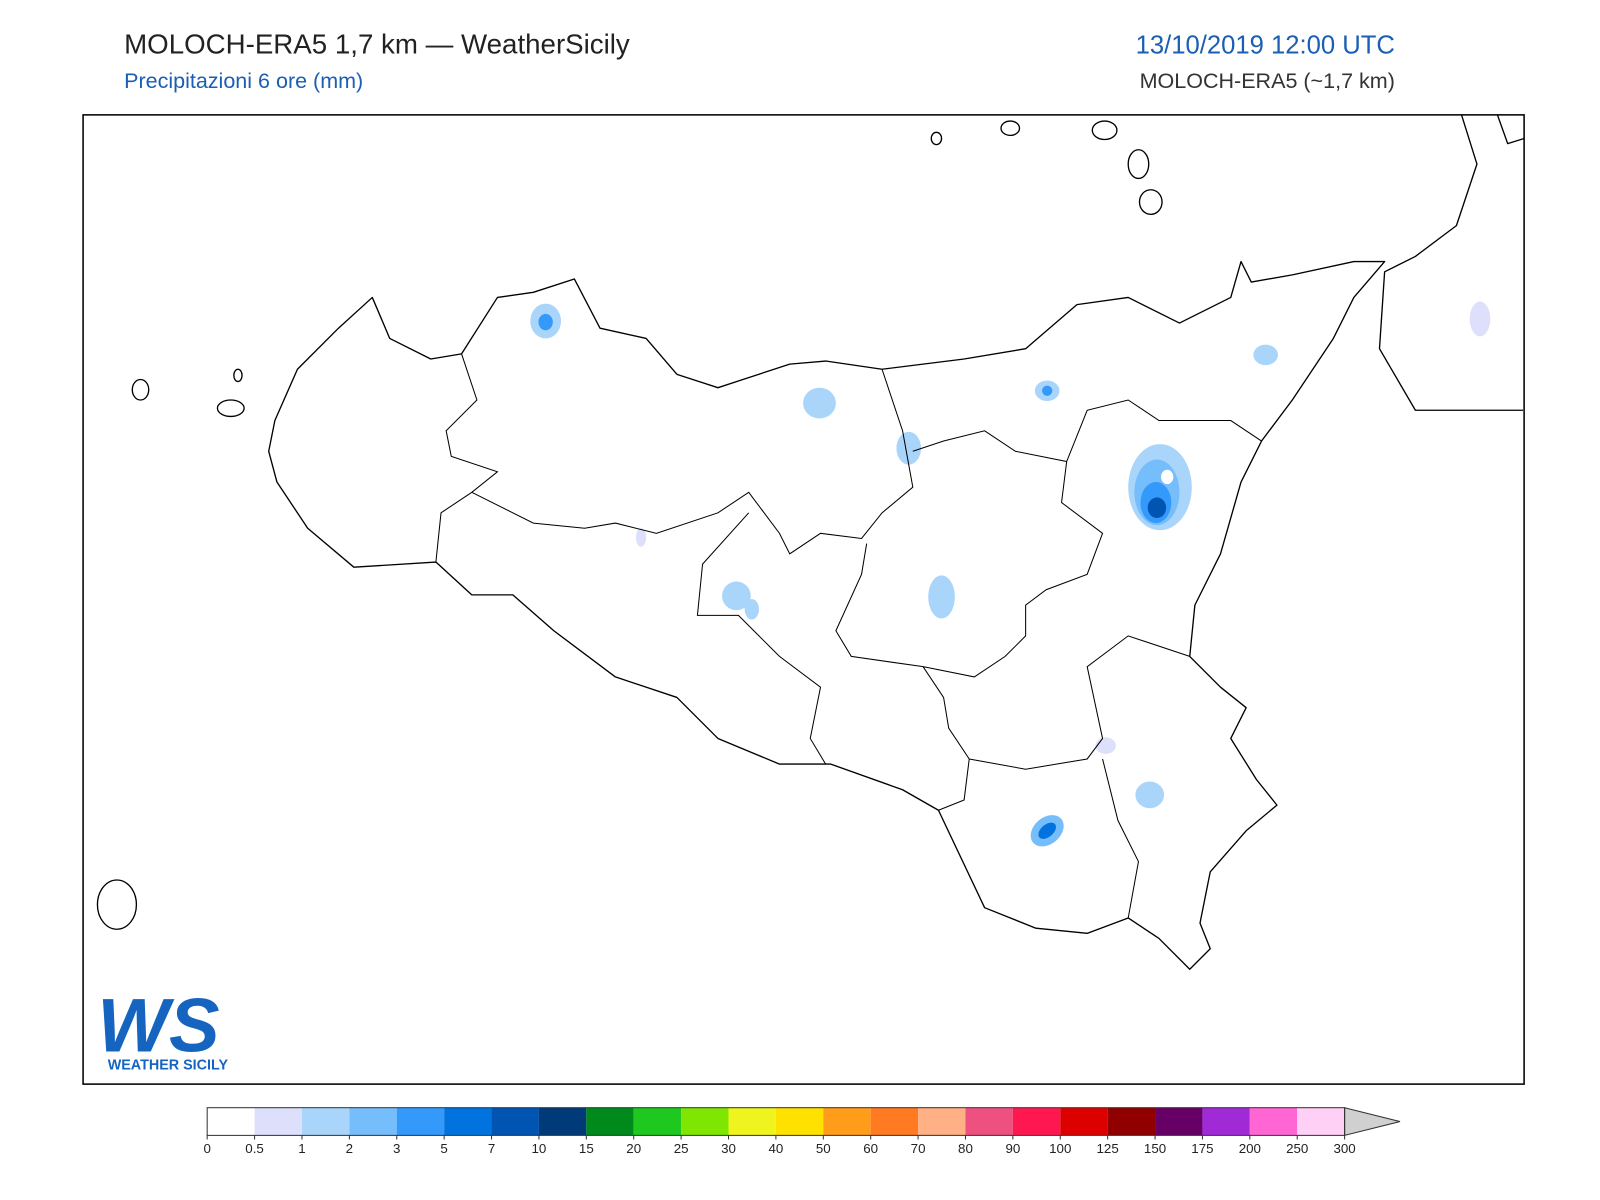  What do you see at coordinates (1155, 1148) in the screenshot?
I see `tick-label: 150` at bounding box center [1155, 1148].